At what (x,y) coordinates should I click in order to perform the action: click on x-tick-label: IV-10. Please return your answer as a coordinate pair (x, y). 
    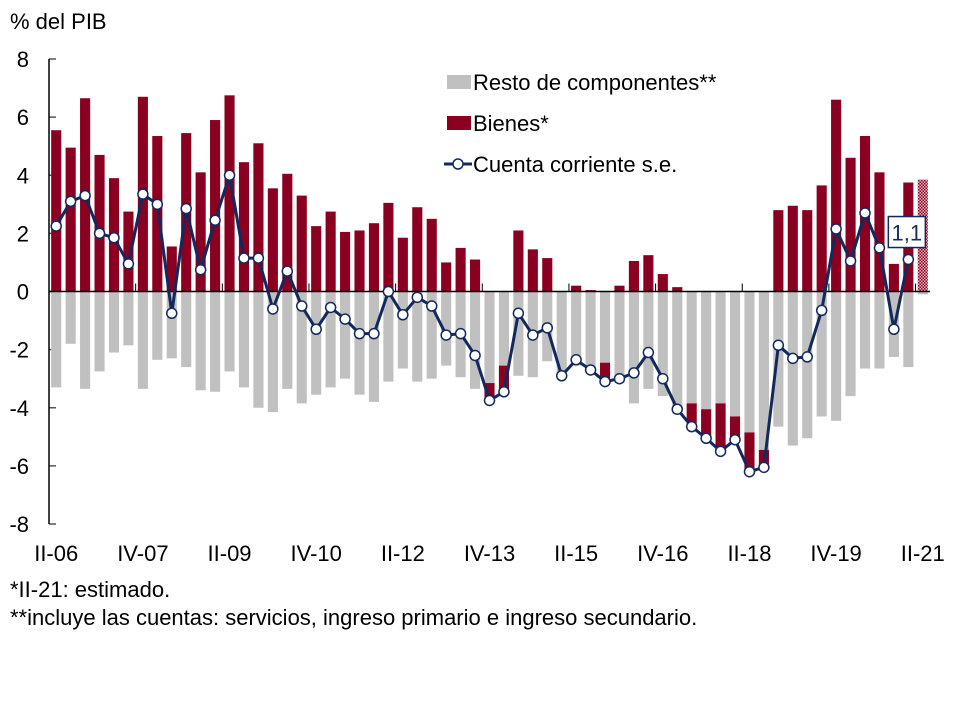
    Looking at the image, I should click on (316, 553).